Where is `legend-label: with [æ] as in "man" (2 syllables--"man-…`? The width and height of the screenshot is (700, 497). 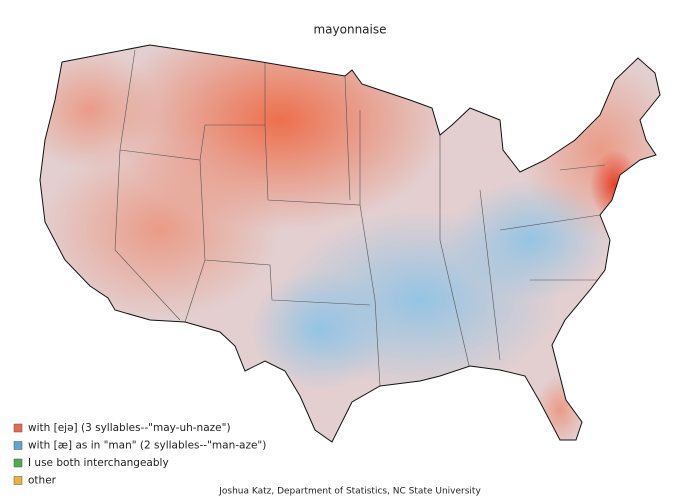
legend-label: with [æ] as in "man" (2 syllables--"man-… is located at coordinates (147, 446).